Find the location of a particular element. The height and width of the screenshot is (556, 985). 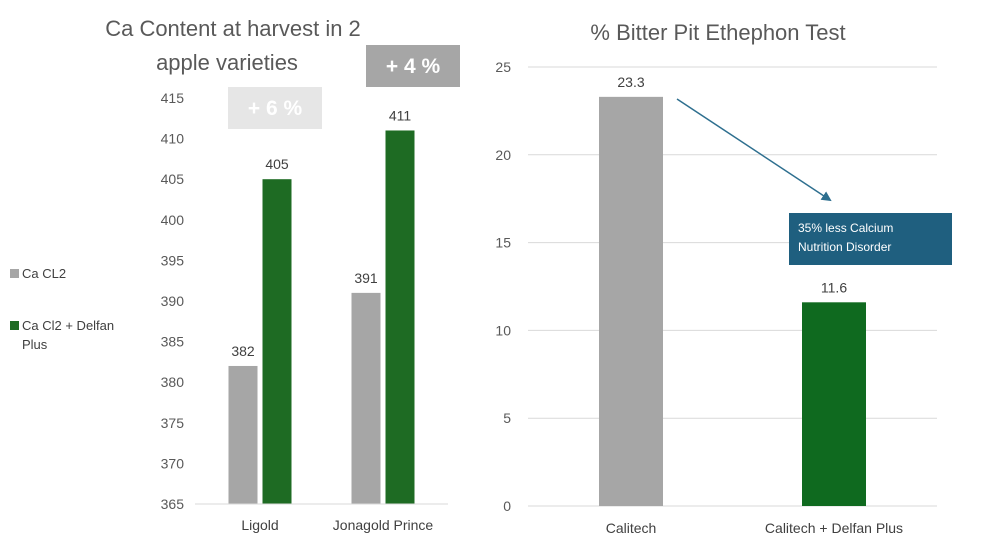

chart2-category-calitech: Calitech is located at coordinates (631, 528).